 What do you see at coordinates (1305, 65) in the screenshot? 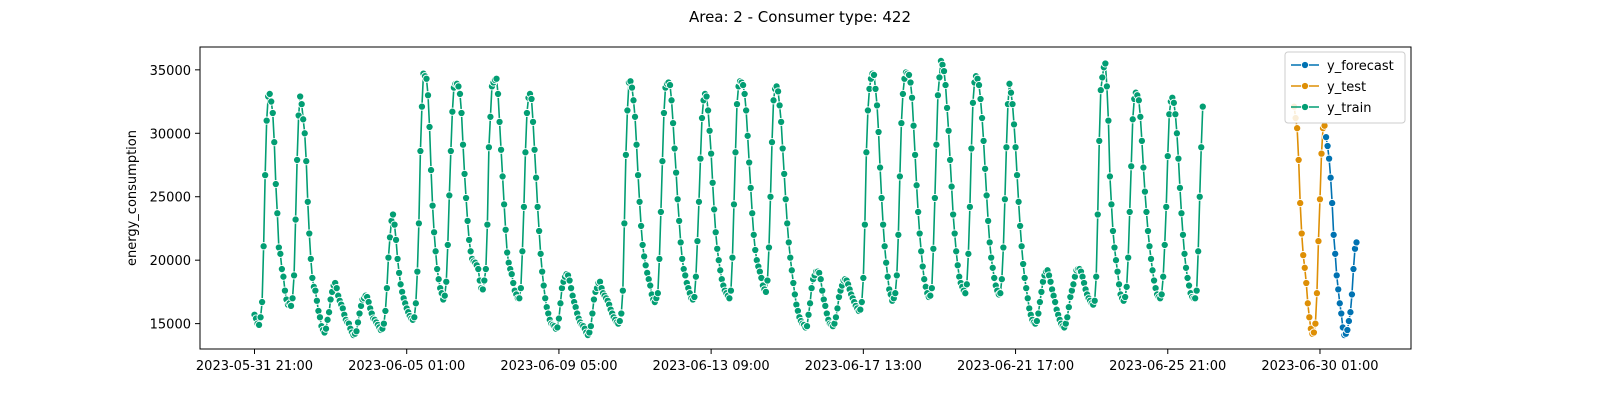
I see `legend-marker` at bounding box center [1305, 65].